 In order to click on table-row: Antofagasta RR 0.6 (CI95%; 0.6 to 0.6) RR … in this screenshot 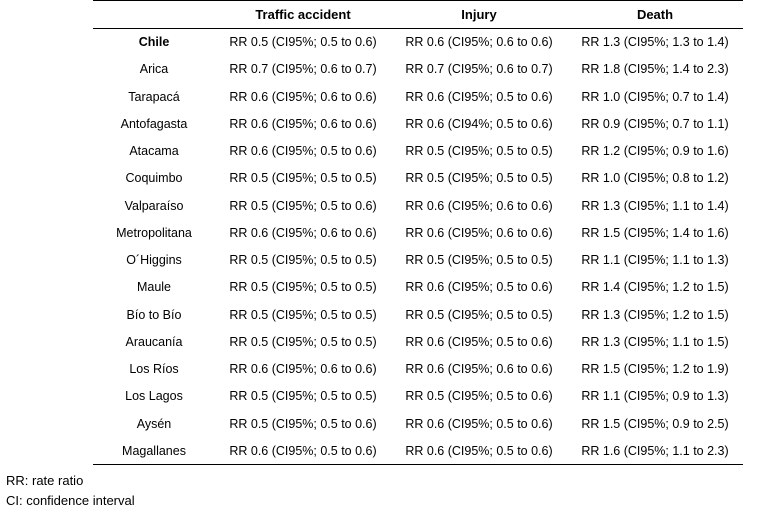, I will do `click(418, 123)`.